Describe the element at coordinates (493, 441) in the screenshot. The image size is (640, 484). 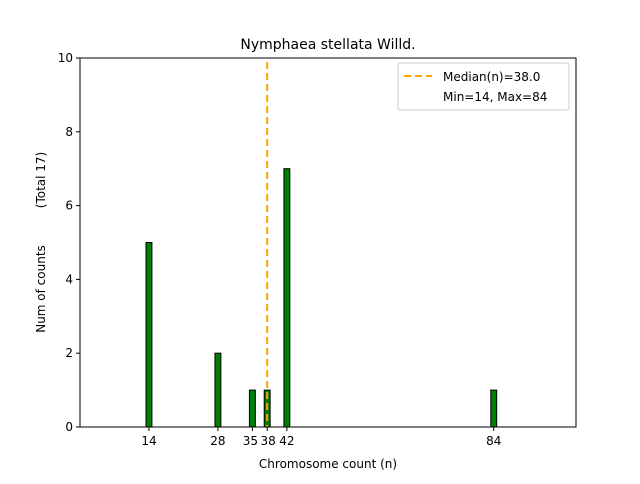
I see `x-tick-label: 84` at that location.